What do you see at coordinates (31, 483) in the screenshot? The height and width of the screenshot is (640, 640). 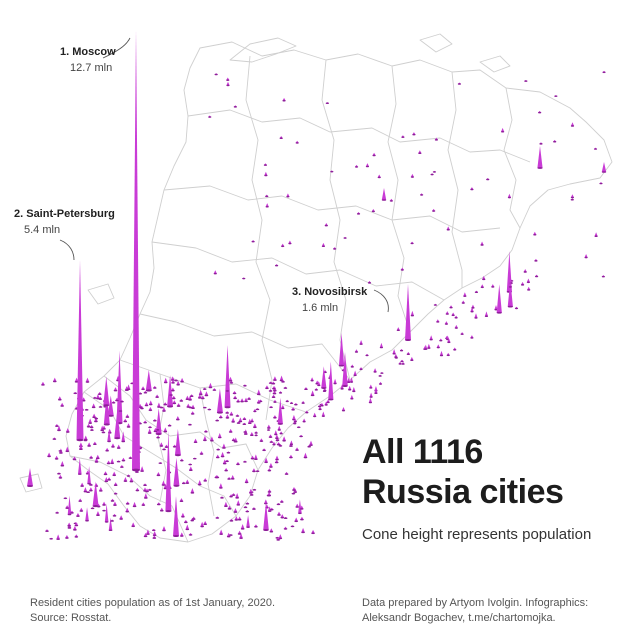 I see `kaliningrad-exclave` at bounding box center [31, 483].